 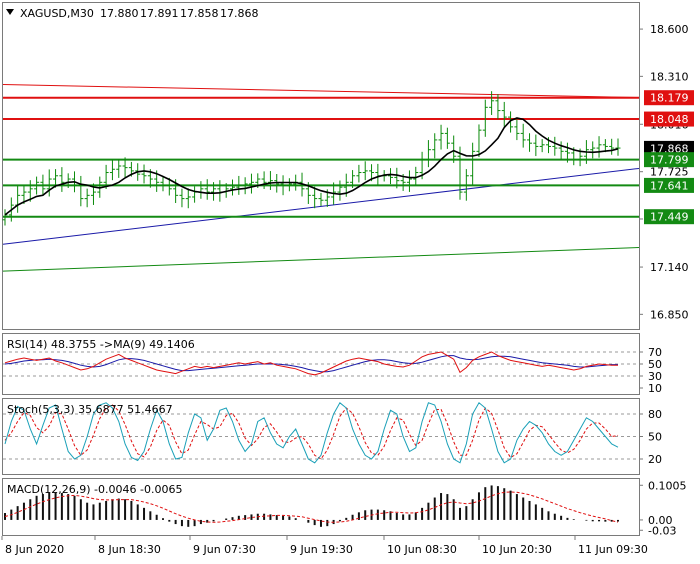 I want to click on symbol-header: XAGUSD,M30 17.880 17.891 17.858 17.868, so click(x=132, y=13).